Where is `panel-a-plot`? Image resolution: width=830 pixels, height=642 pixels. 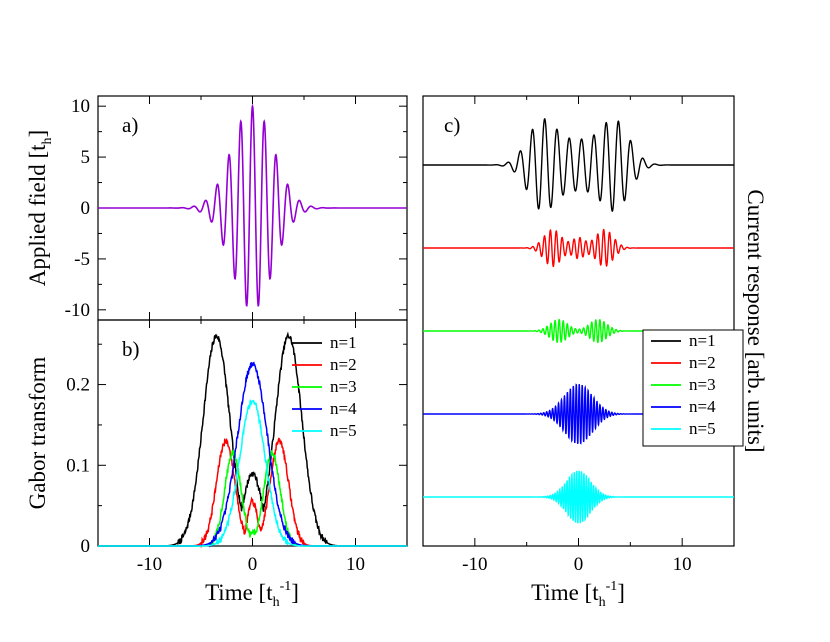
panel-a-plot is located at coordinates (252, 205).